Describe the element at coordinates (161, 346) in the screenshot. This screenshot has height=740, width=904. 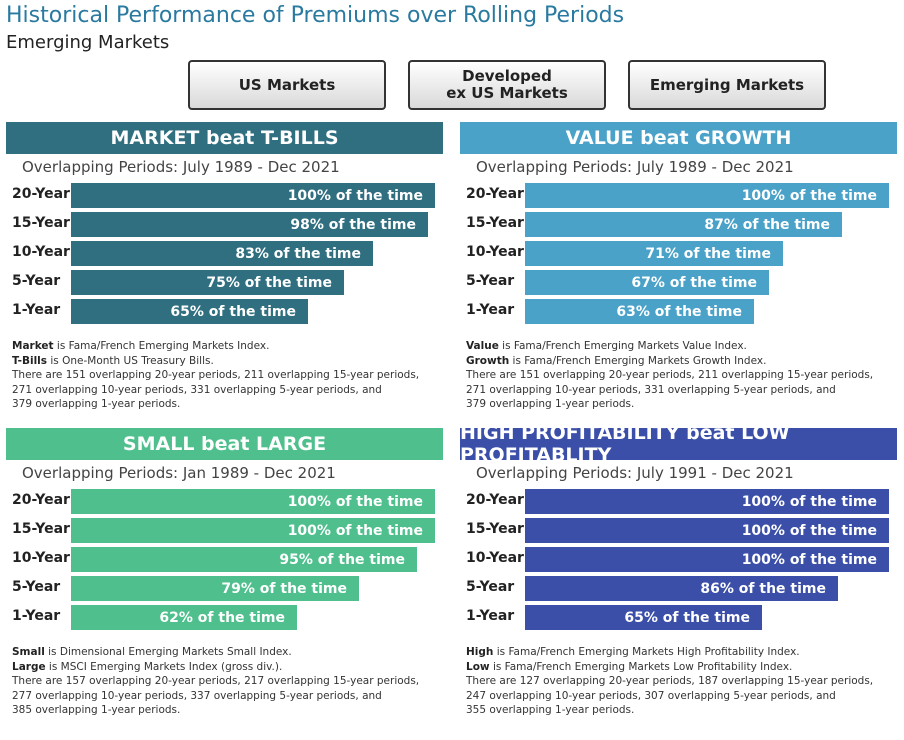
I see `footnote-text: is Fama/French Emerging Markets Index.` at that location.